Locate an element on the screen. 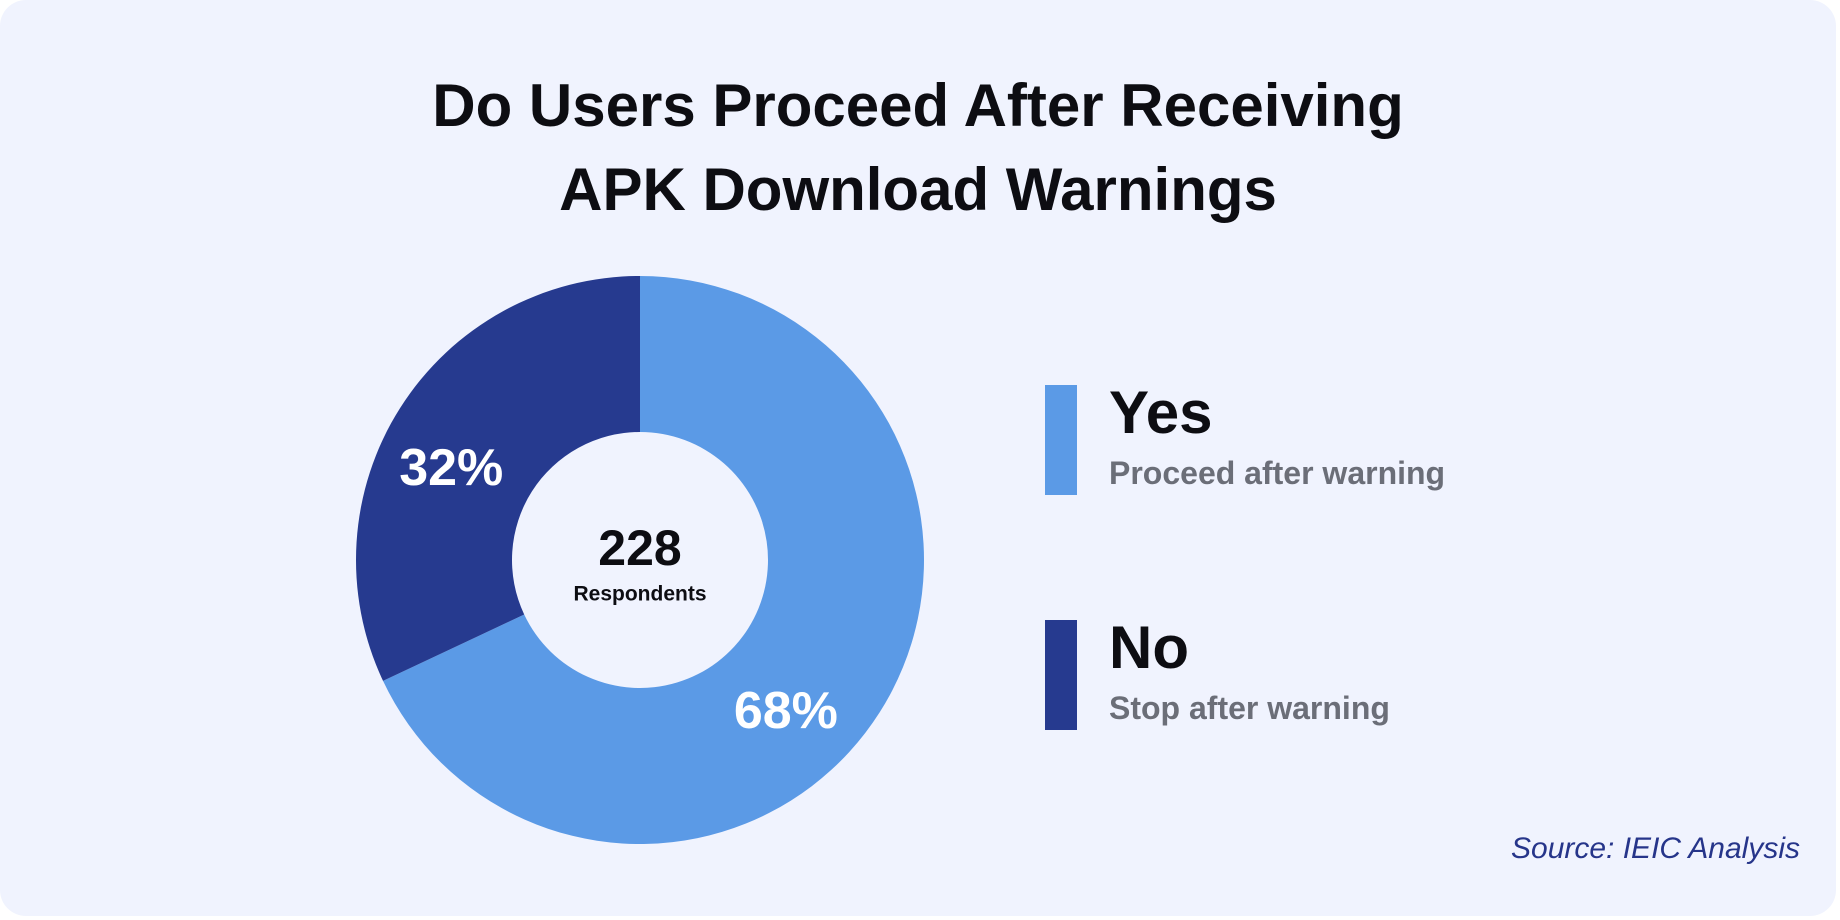 Image resolution: width=1840 pixels, height=920 pixels. donut-slice-no is located at coordinates (498, 478).